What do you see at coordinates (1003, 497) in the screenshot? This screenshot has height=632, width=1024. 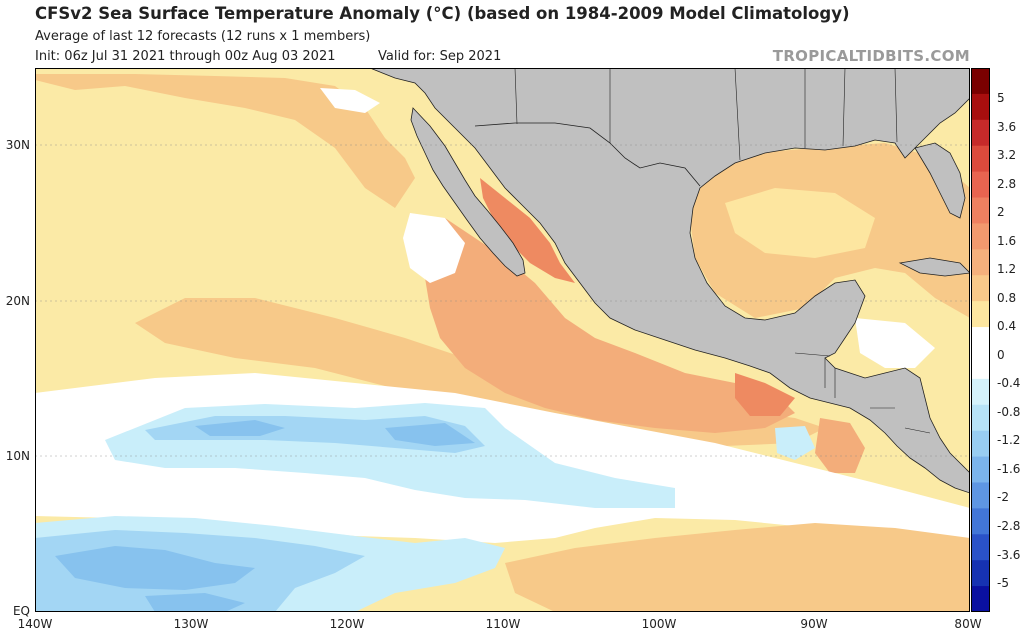 I see `colorbar-label: -2` at bounding box center [1003, 497].